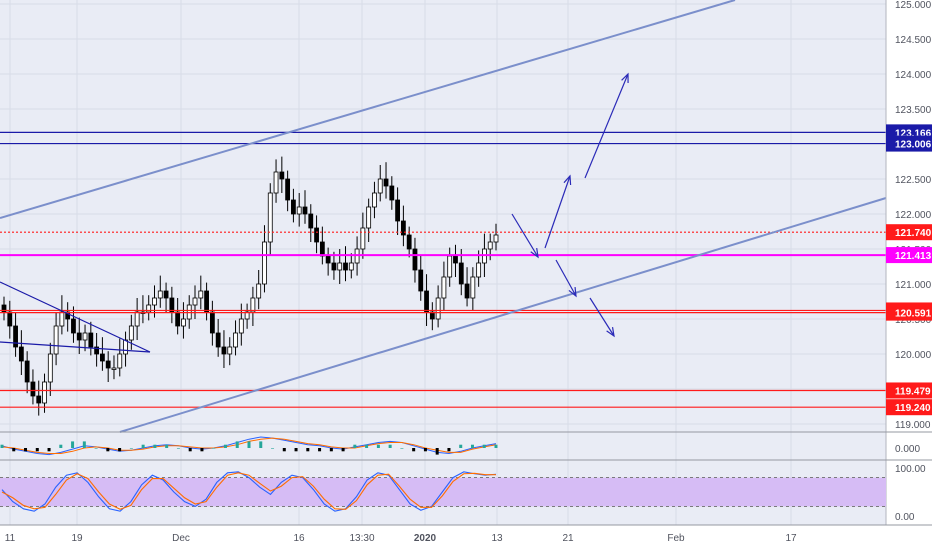 The image size is (932, 555). Describe the element at coordinates (299, 538) in the screenshot. I see `time-tick-label: 16` at that location.